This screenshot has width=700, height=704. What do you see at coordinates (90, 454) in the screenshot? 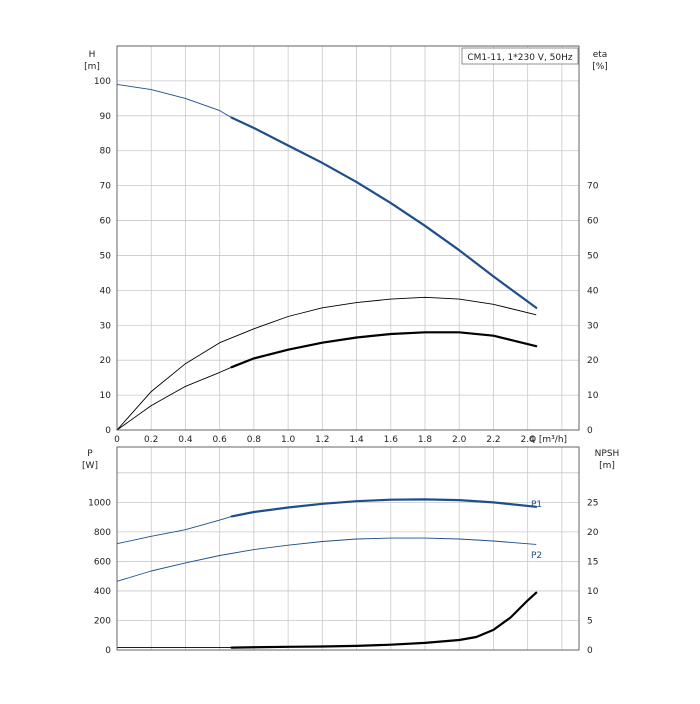
I see `power-axis-label: P` at bounding box center [90, 454].